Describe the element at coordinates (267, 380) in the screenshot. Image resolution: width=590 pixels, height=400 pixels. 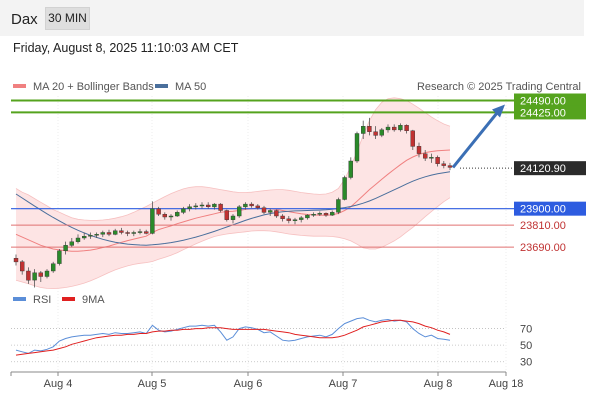
I see `x-axis: Aug 4 Aug 5 Aug 6 Aug 7 Aug 8 Aug 18` at that location.